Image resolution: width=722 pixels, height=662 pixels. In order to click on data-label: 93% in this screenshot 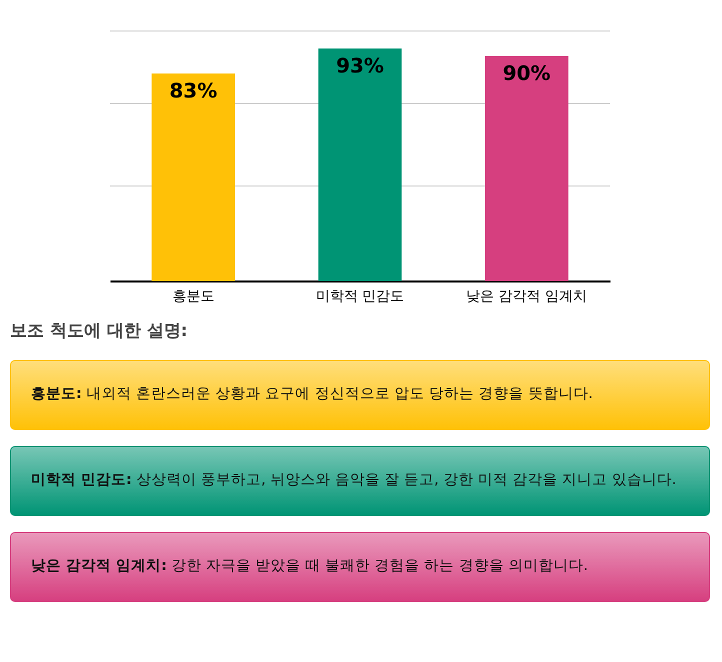, I will do `click(360, 66)`.